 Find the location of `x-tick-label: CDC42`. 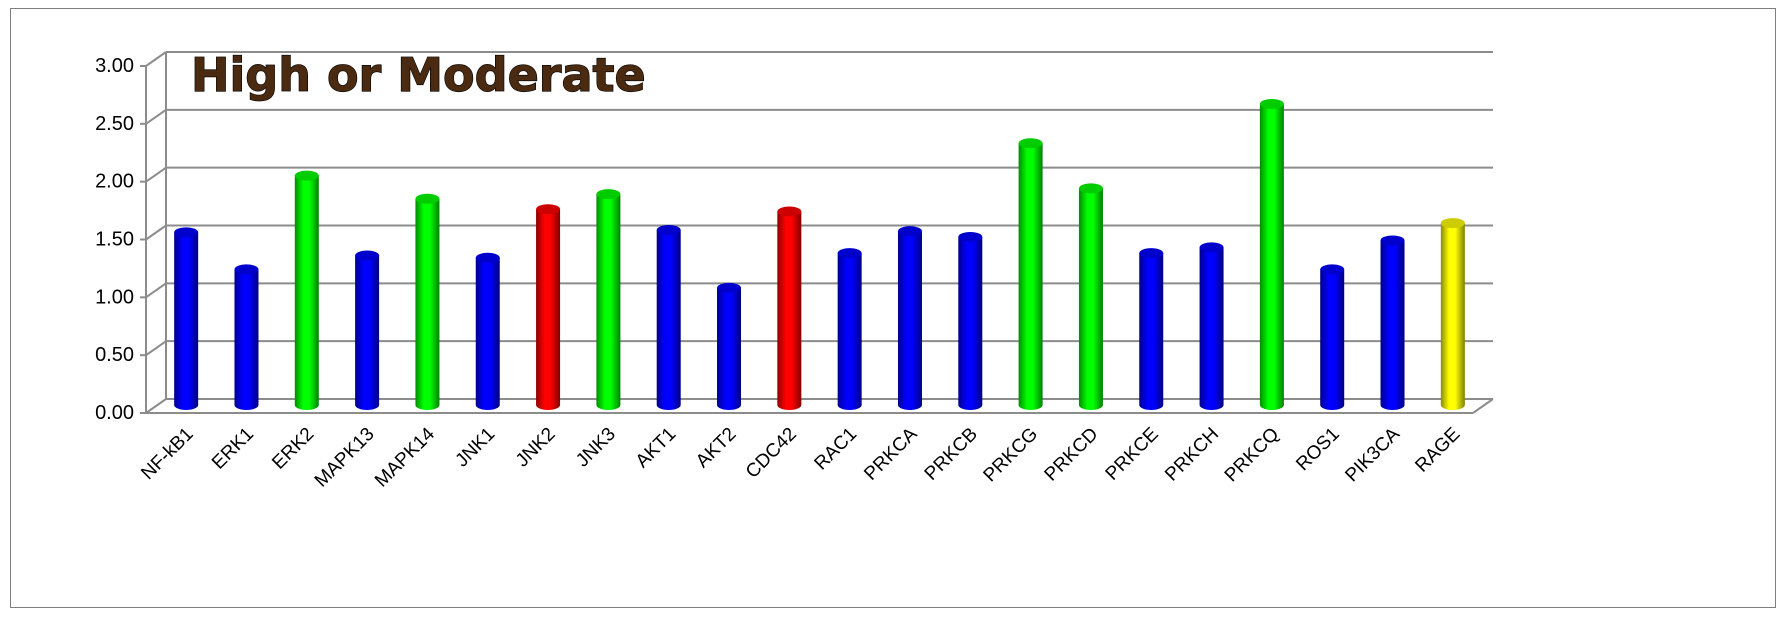

x-tick-label: CDC42 is located at coordinates (771, 453).